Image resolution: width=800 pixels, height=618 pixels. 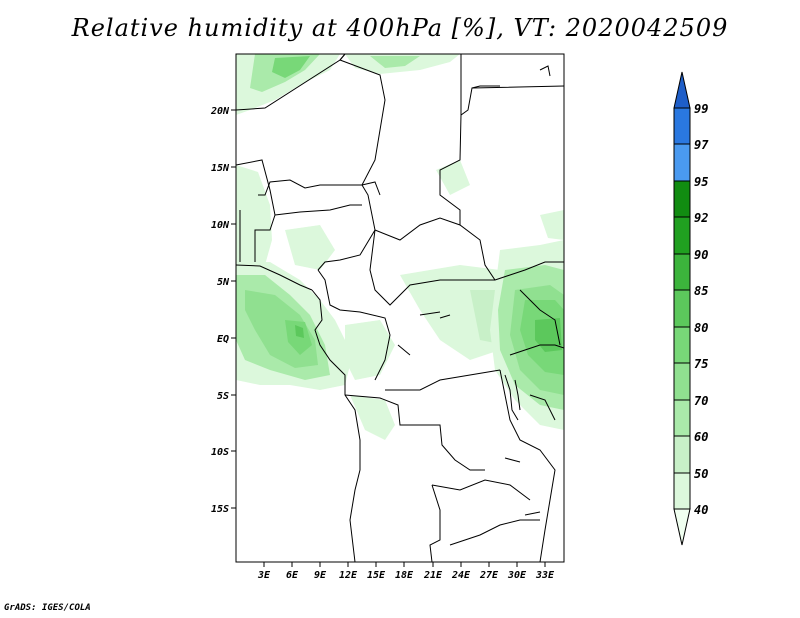 What do you see at coordinates (701, 364) in the screenshot?
I see `colorbar-label: 75` at bounding box center [701, 364].